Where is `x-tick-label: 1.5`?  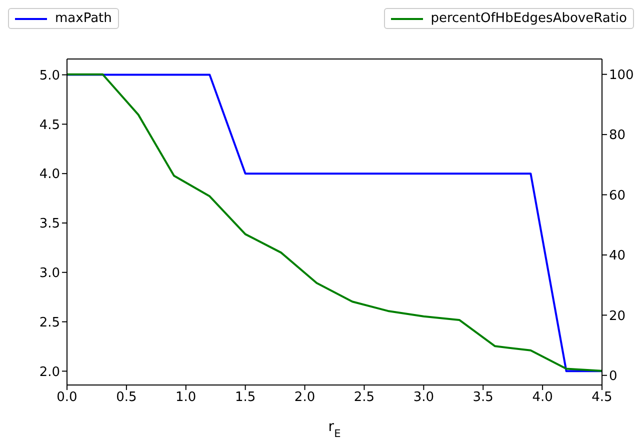
x-tick-label: 1.5 is located at coordinates (245, 398).